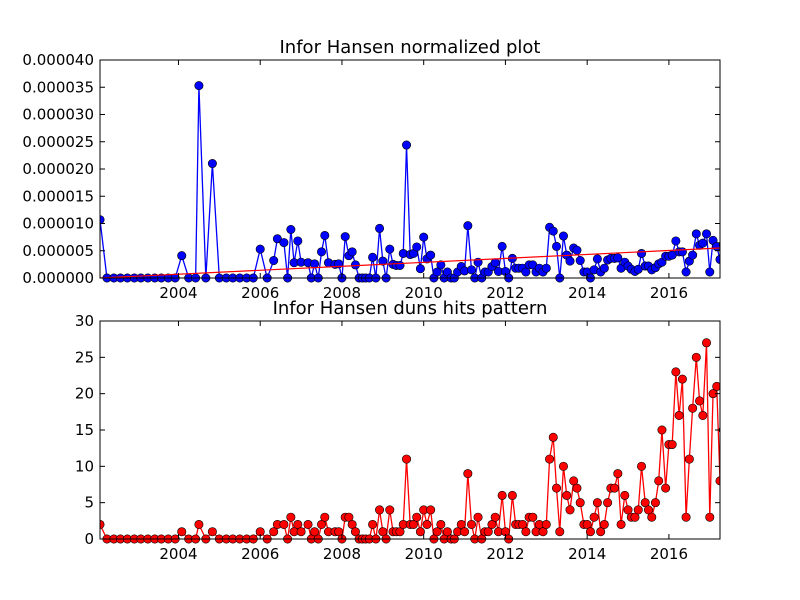 The height and width of the screenshot is (600, 800). What do you see at coordinates (58, 196) in the screenshot?
I see `y-tick-label: 0.000015` at bounding box center [58, 196].